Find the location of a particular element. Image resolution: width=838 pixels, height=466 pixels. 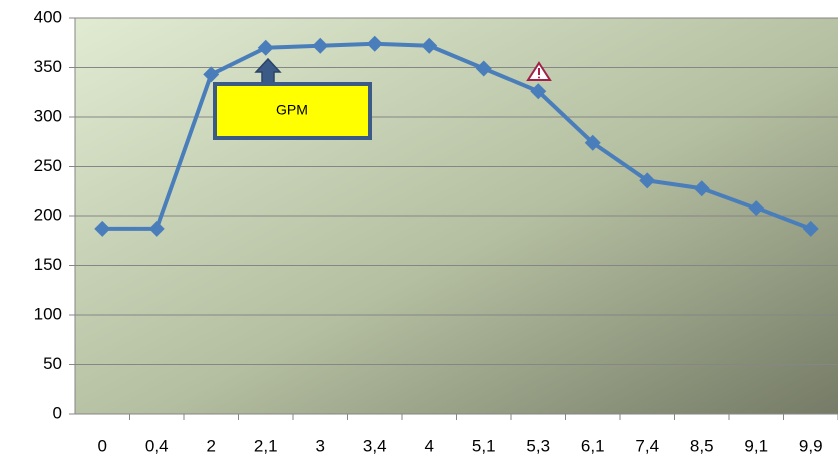

x-tick-label: 3 is located at coordinates (320, 445).